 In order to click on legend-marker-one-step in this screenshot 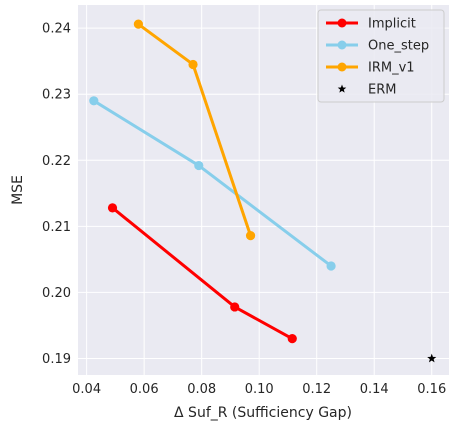, I will do `click(342, 45)`.